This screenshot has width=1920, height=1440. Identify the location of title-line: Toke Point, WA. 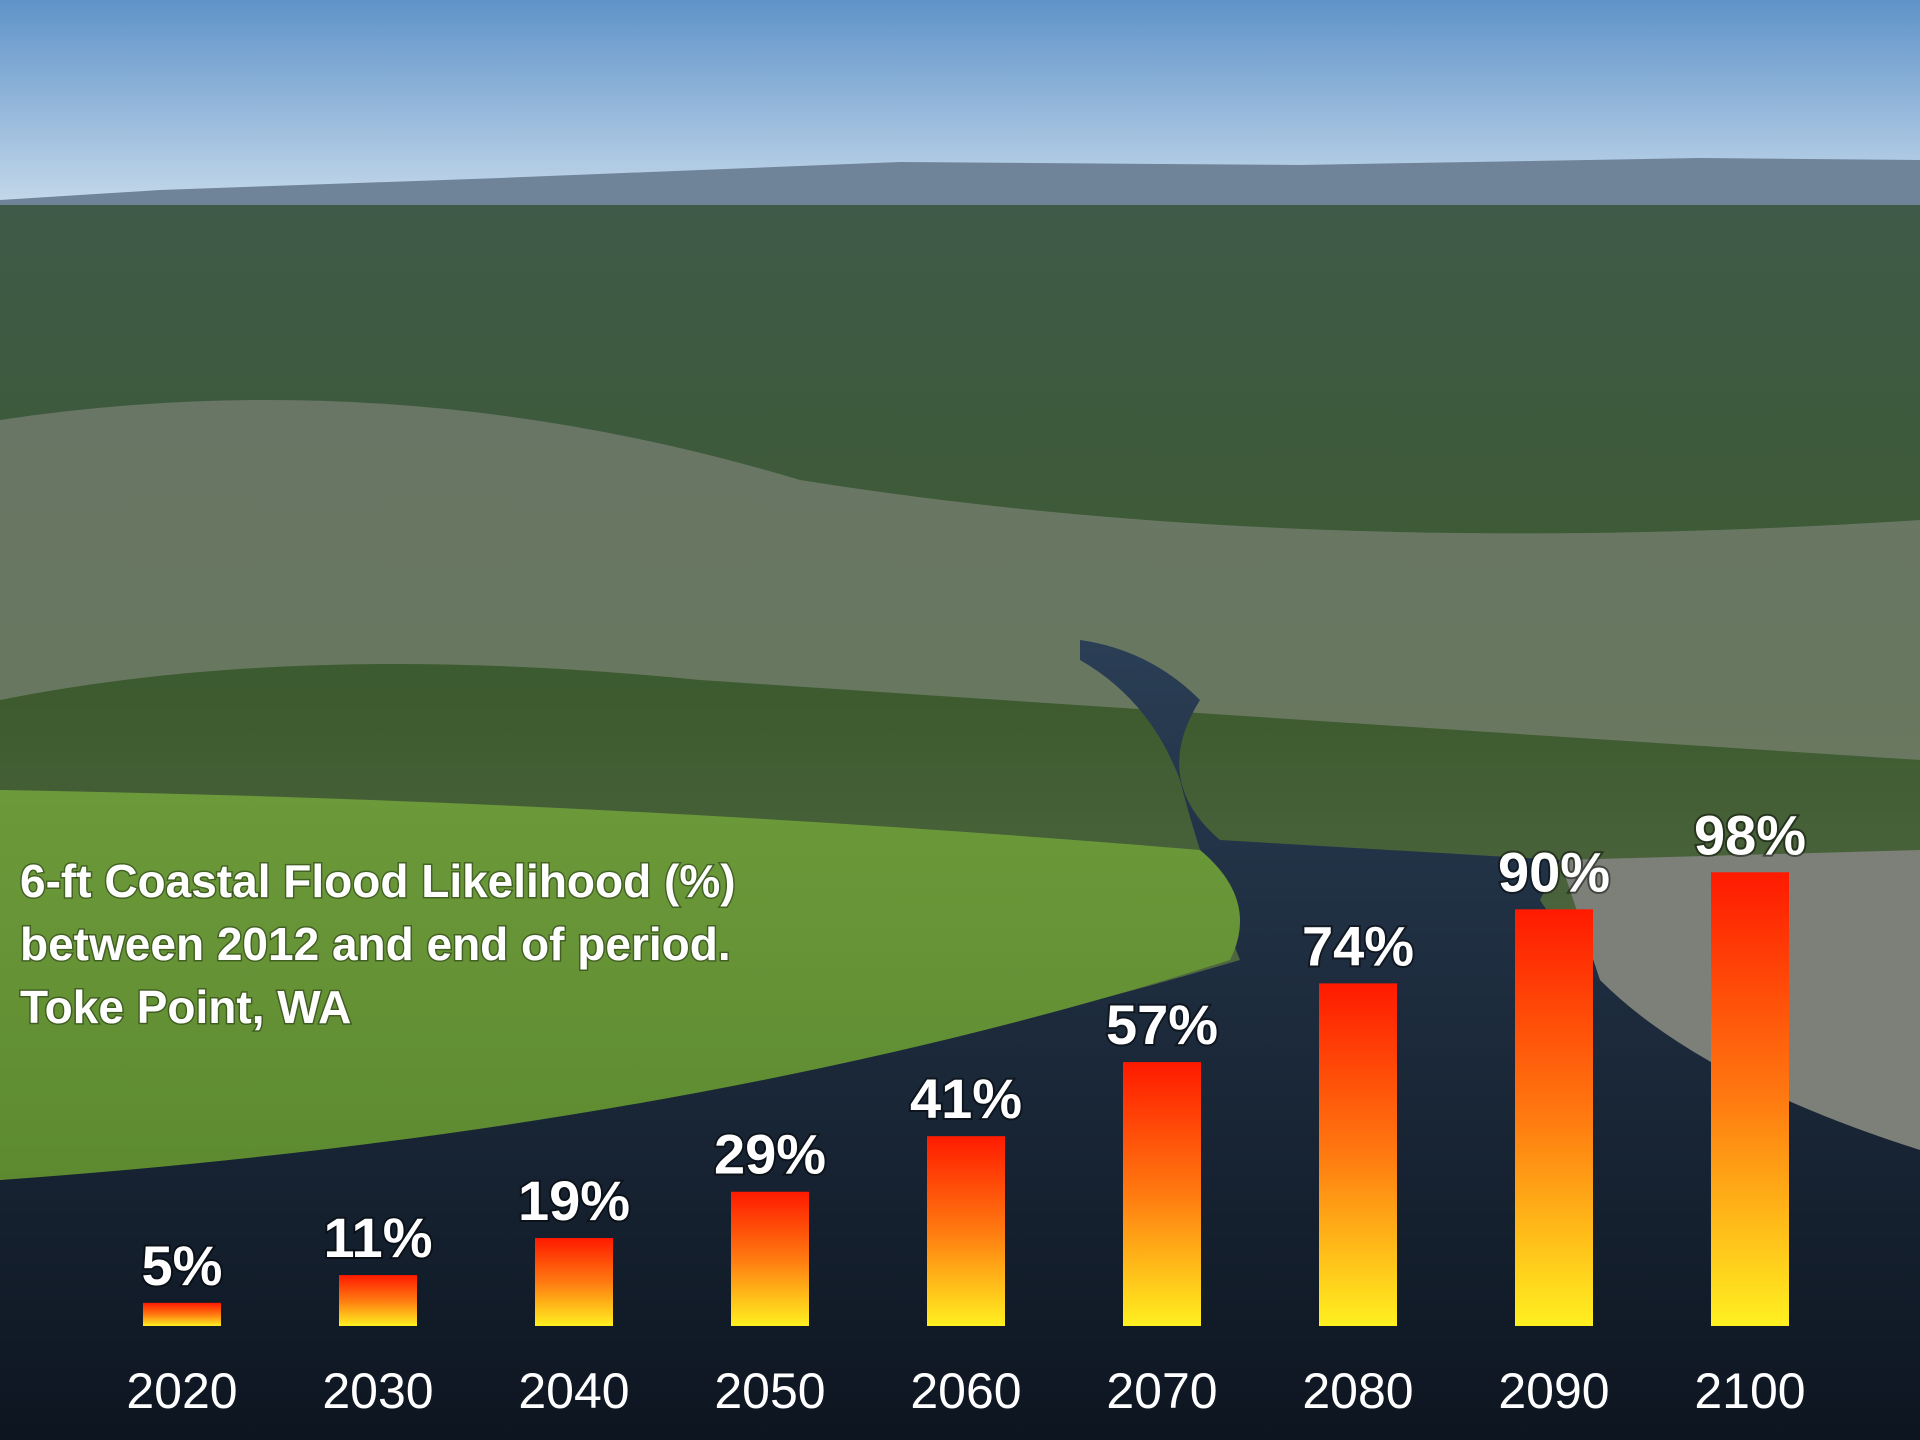
(185, 1007).